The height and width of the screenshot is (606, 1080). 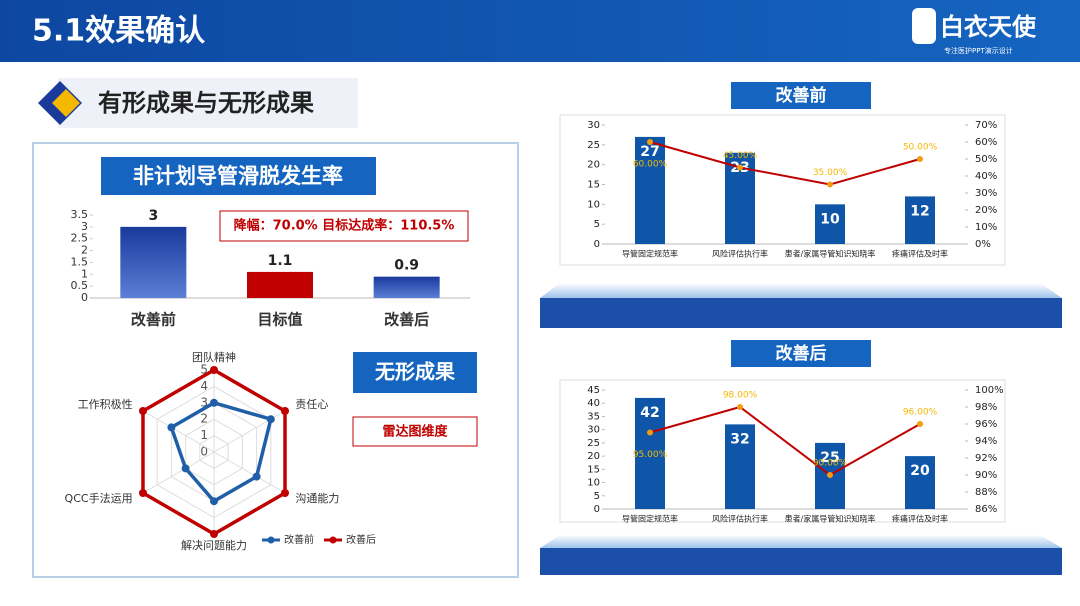 What do you see at coordinates (986, 441) in the screenshot?
I see `y2-tick-label: 94%` at bounding box center [986, 441].